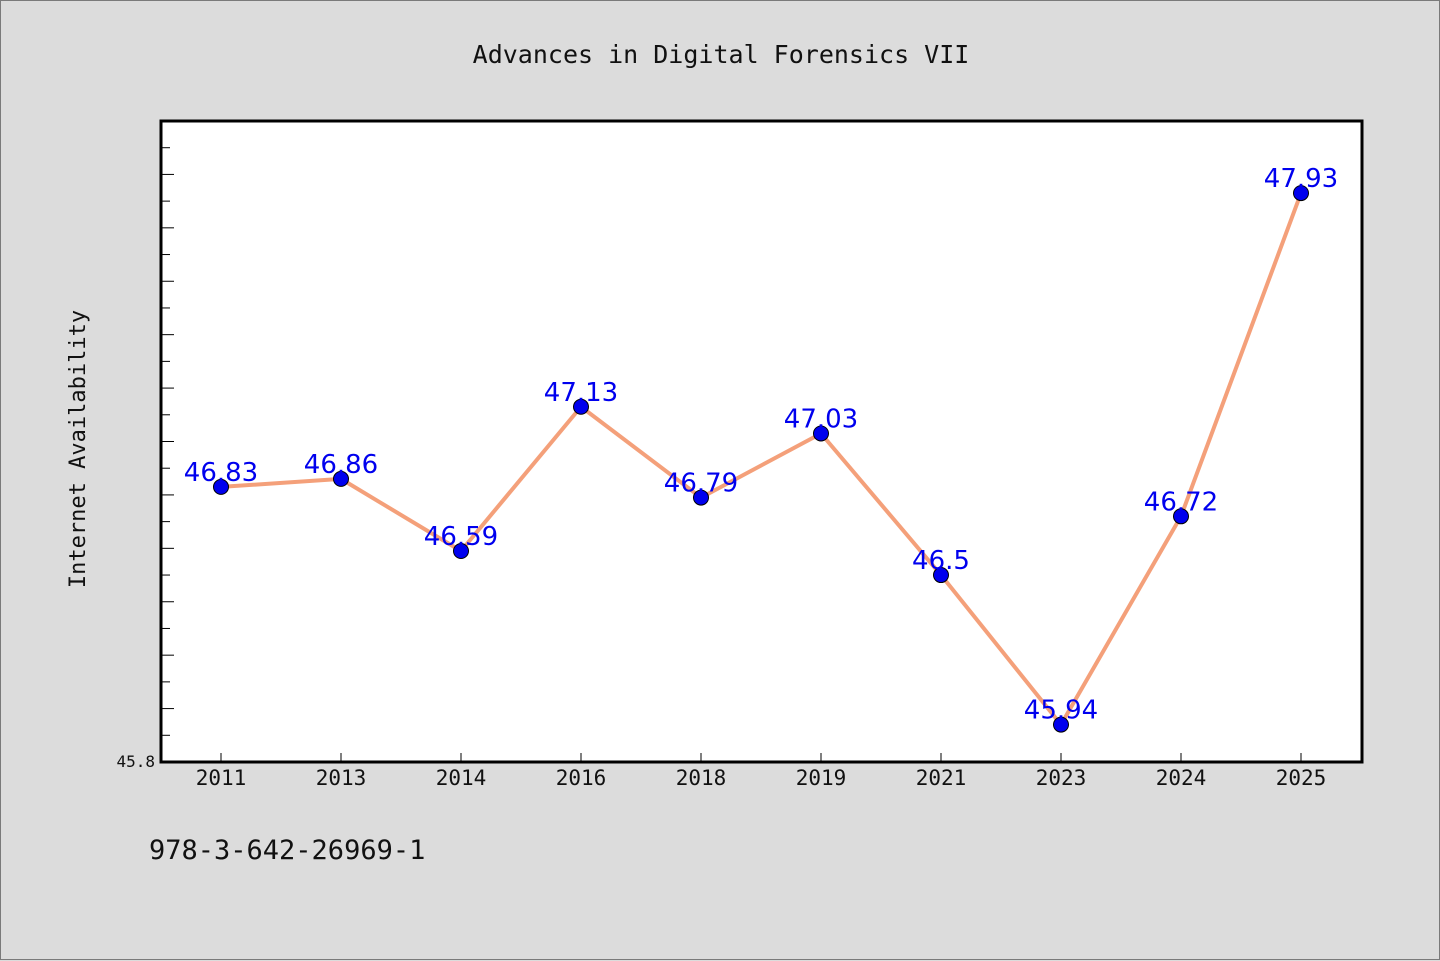  Describe the element at coordinates (135, 761) in the screenshot. I see `y-tick-label: 45.8` at that location.